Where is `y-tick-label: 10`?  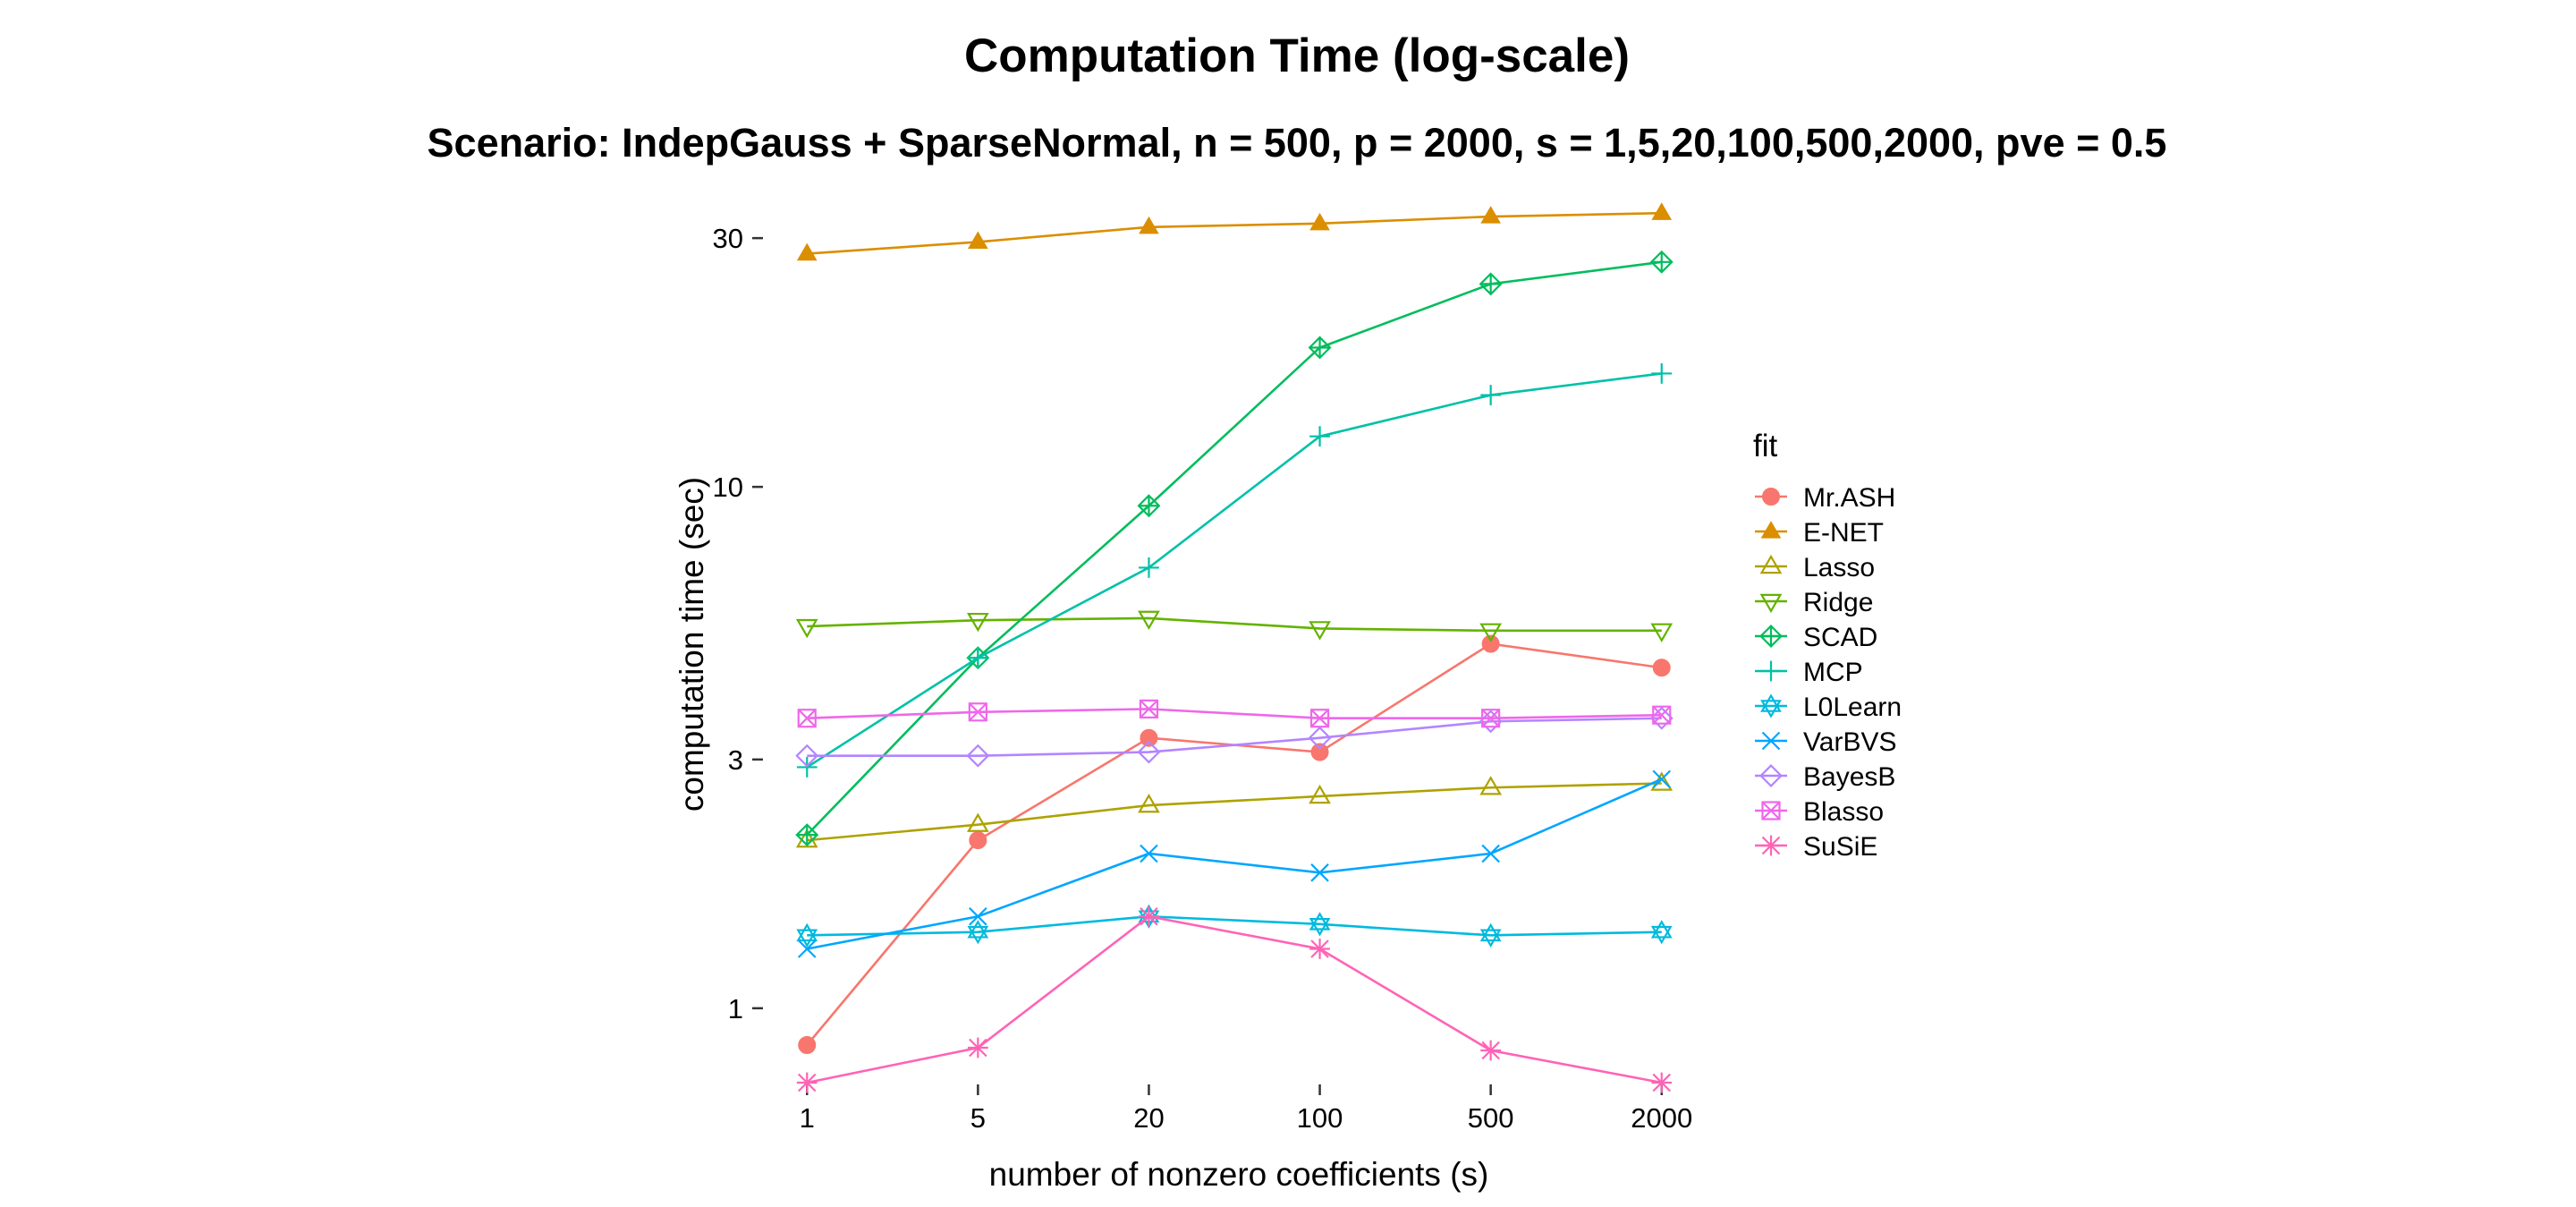
y-tick-label: 10 is located at coordinates (728, 487).